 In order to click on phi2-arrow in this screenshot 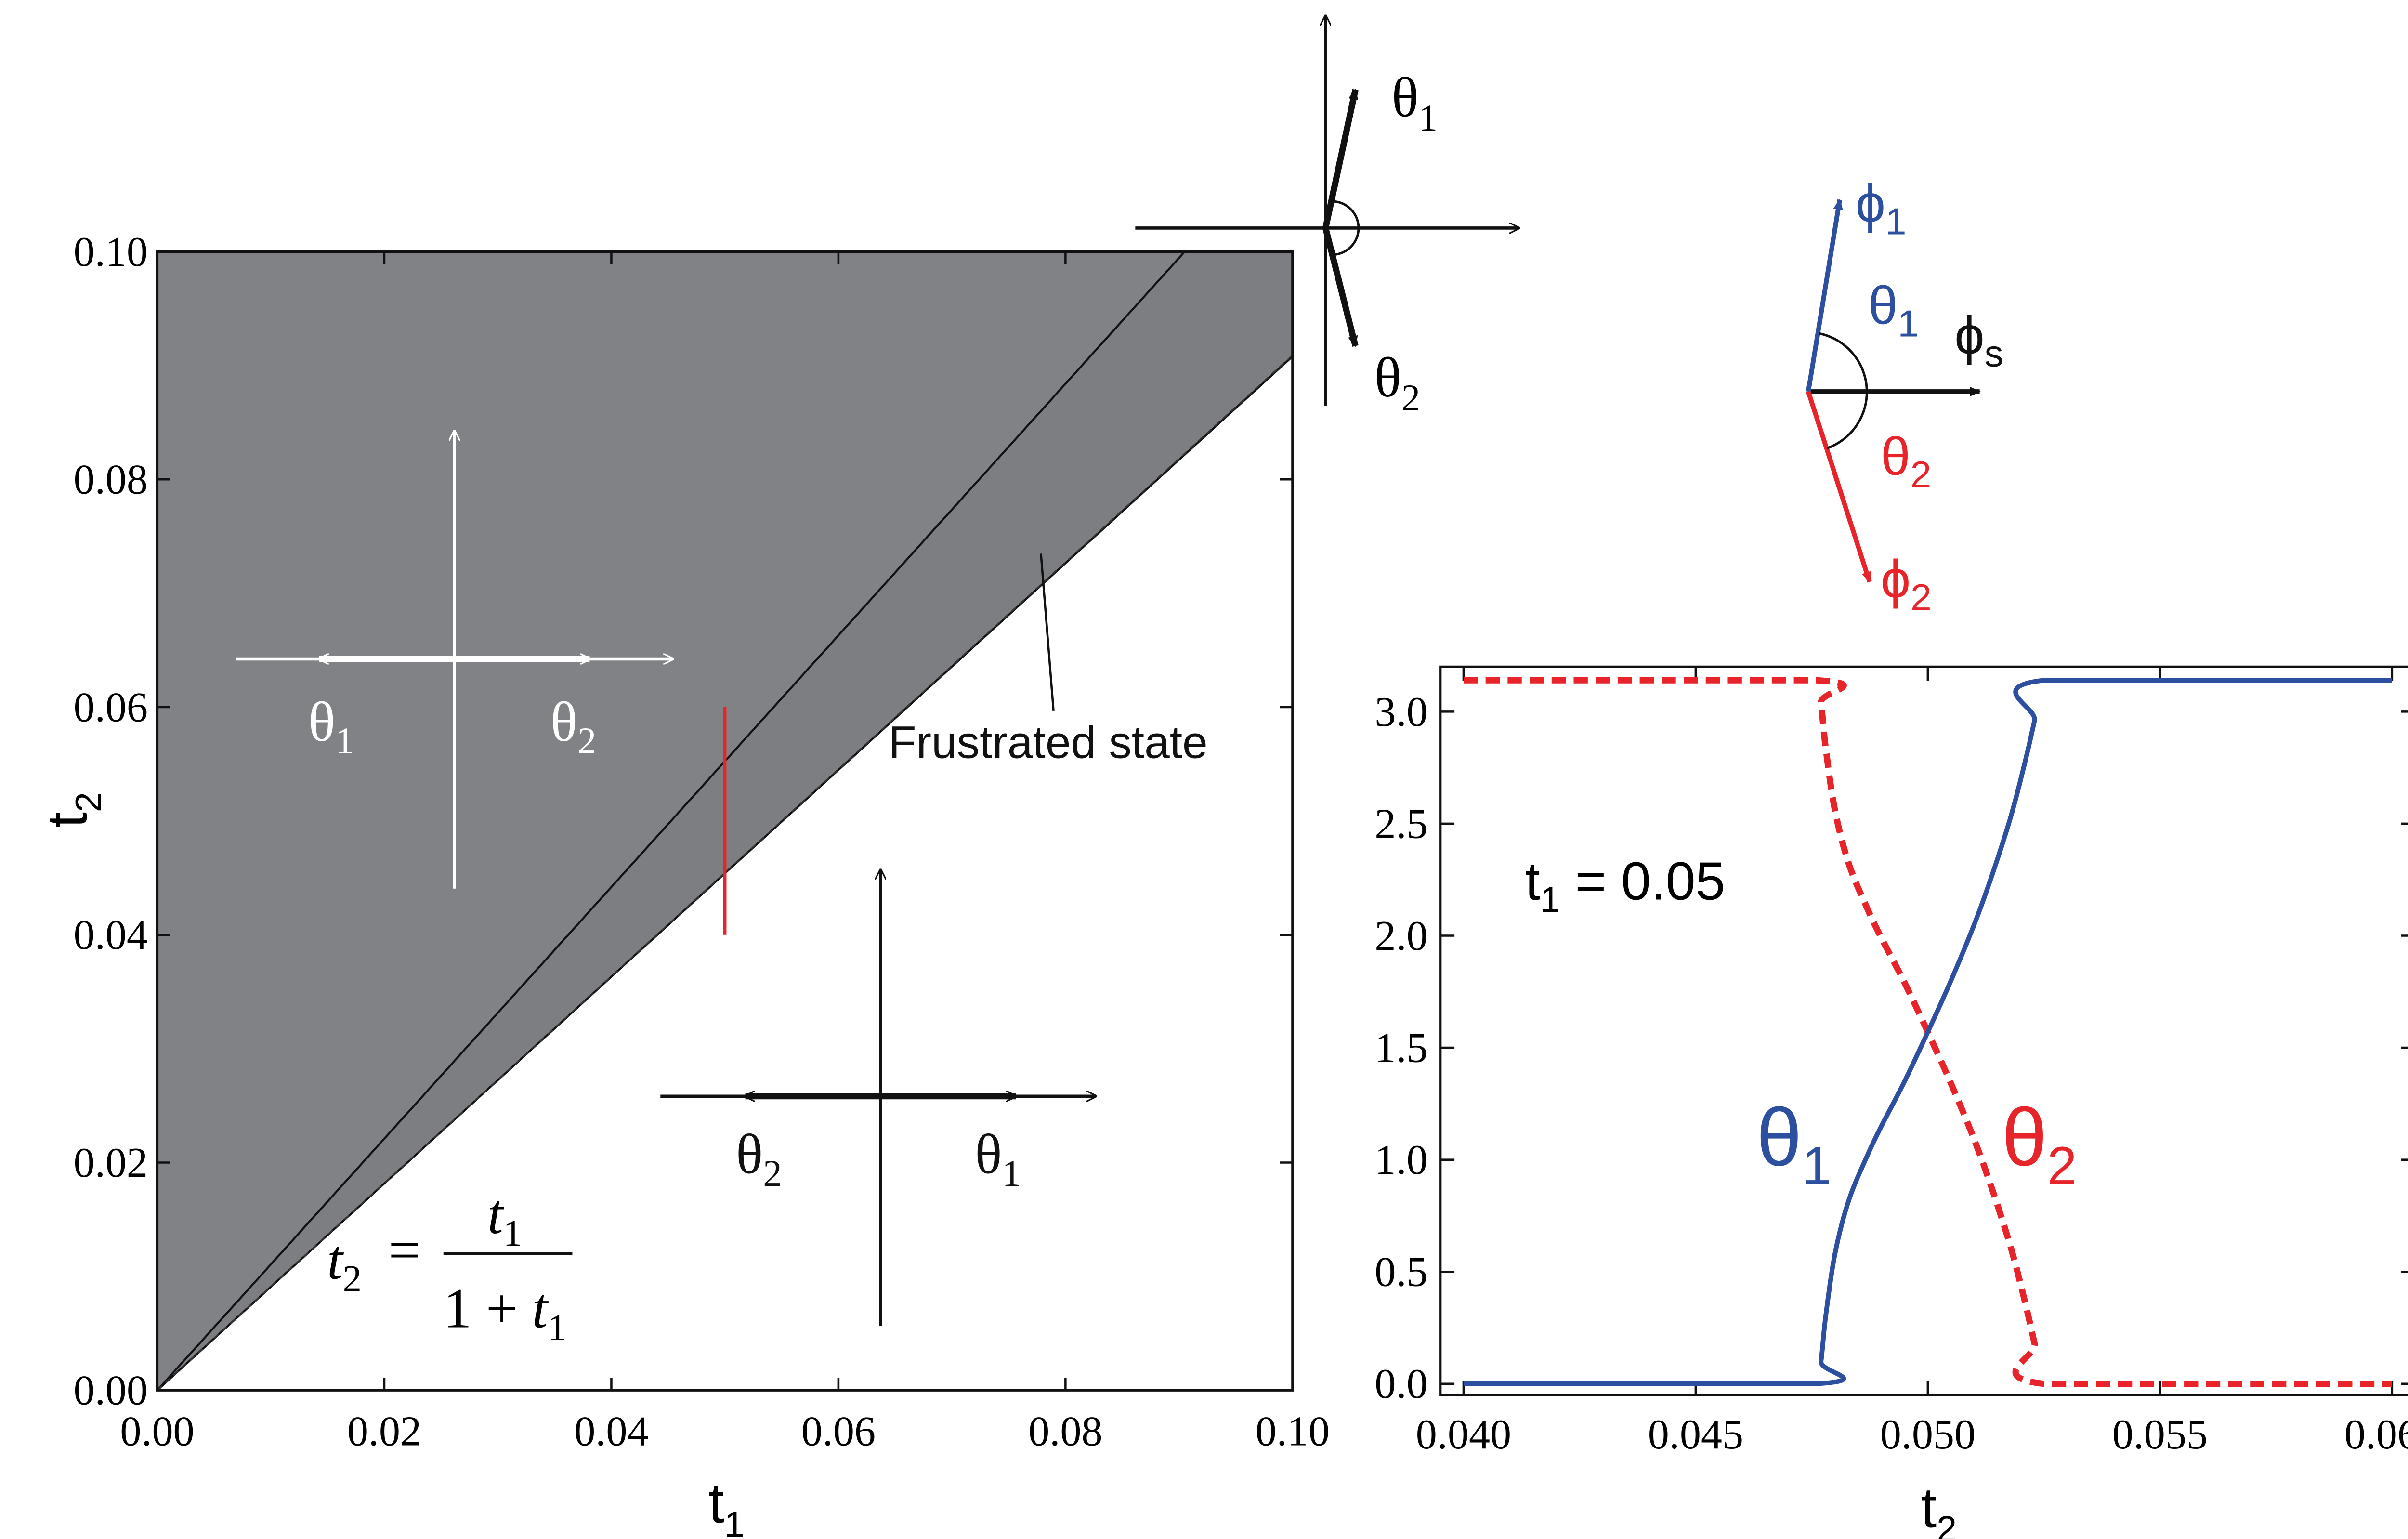, I will do `click(1839, 487)`.